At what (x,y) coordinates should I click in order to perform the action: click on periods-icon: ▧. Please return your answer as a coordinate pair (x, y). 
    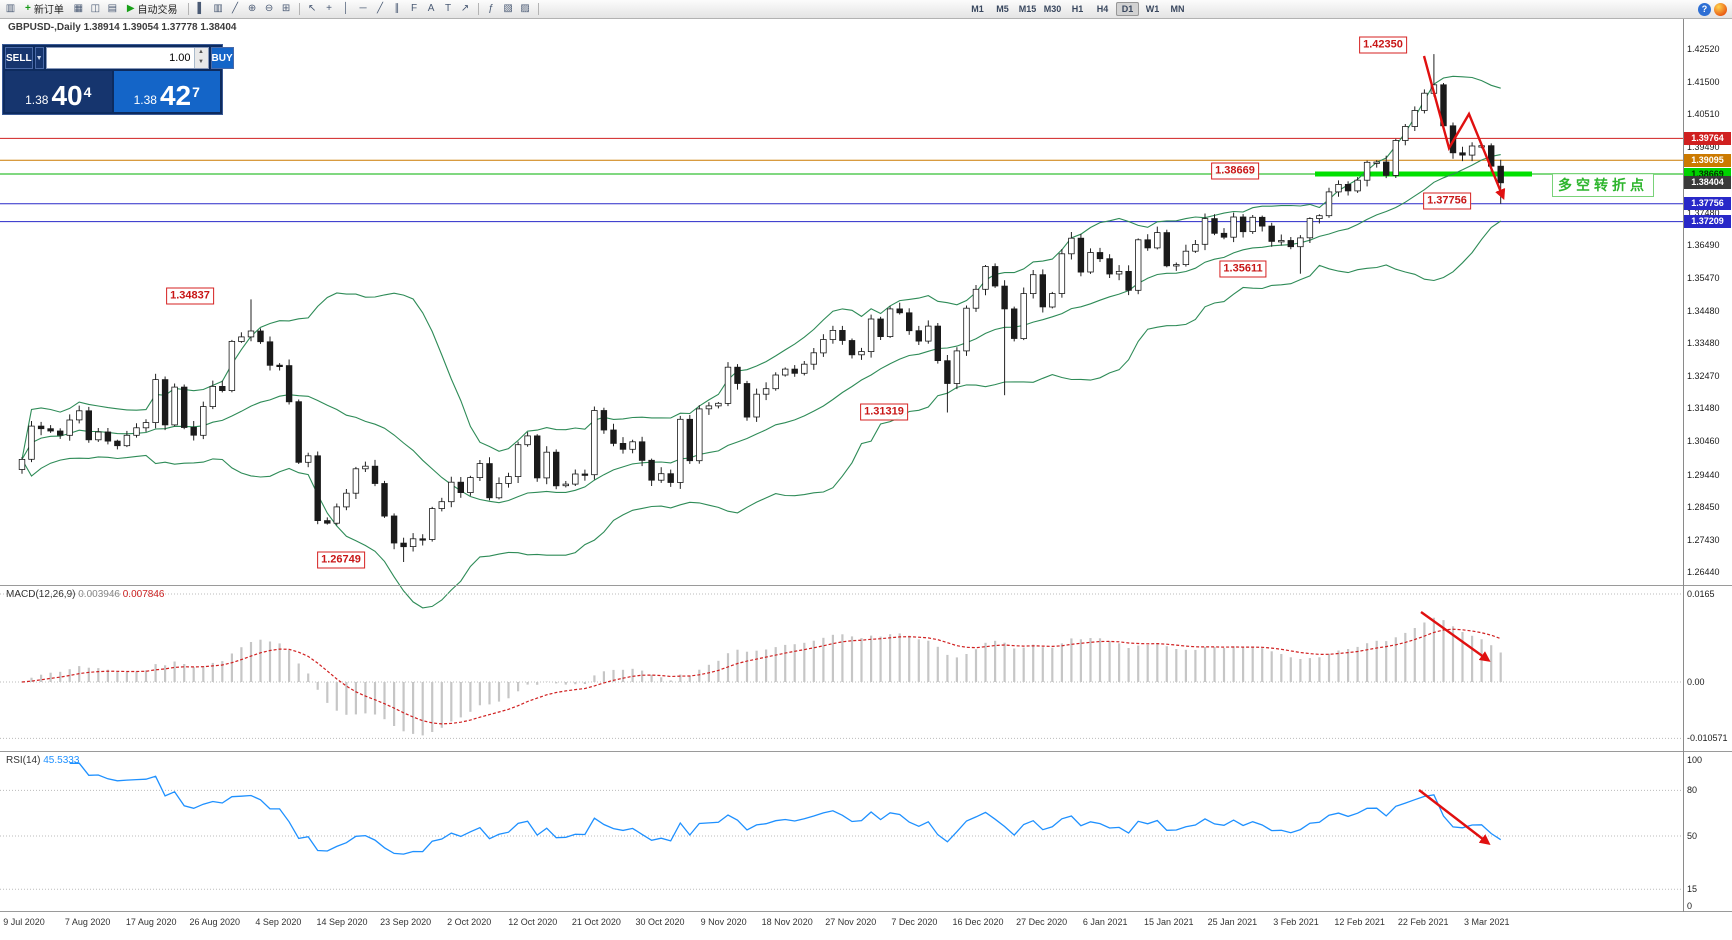
    Looking at the image, I should click on (508, 8).